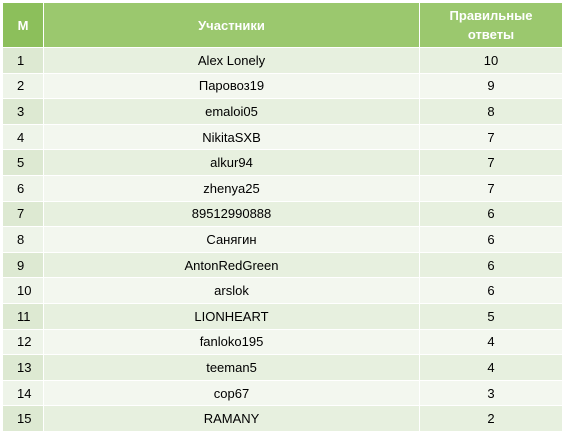  I want to click on participant-name: fanloko195, so click(231, 342).